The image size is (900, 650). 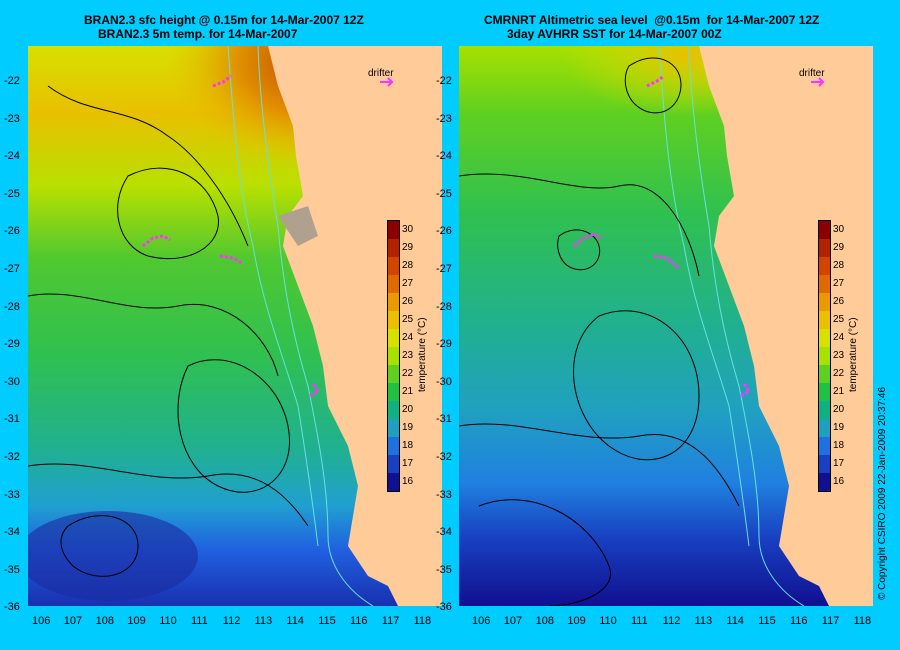 What do you see at coordinates (839, 247) in the screenshot?
I see `colorbar-tick-label: 29` at bounding box center [839, 247].